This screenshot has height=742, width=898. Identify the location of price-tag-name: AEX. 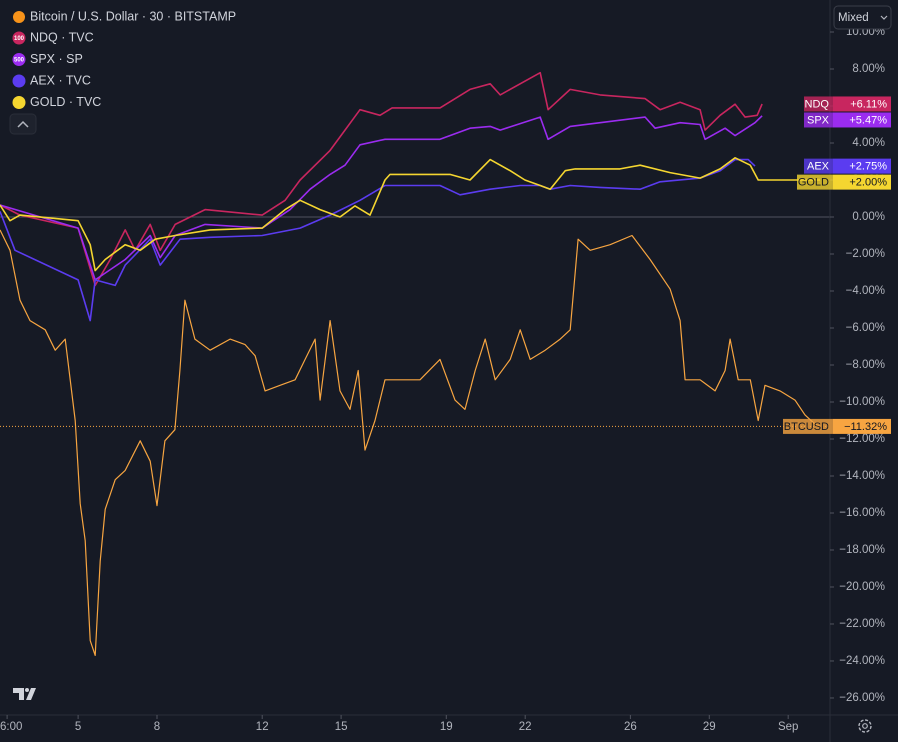
(818, 167).